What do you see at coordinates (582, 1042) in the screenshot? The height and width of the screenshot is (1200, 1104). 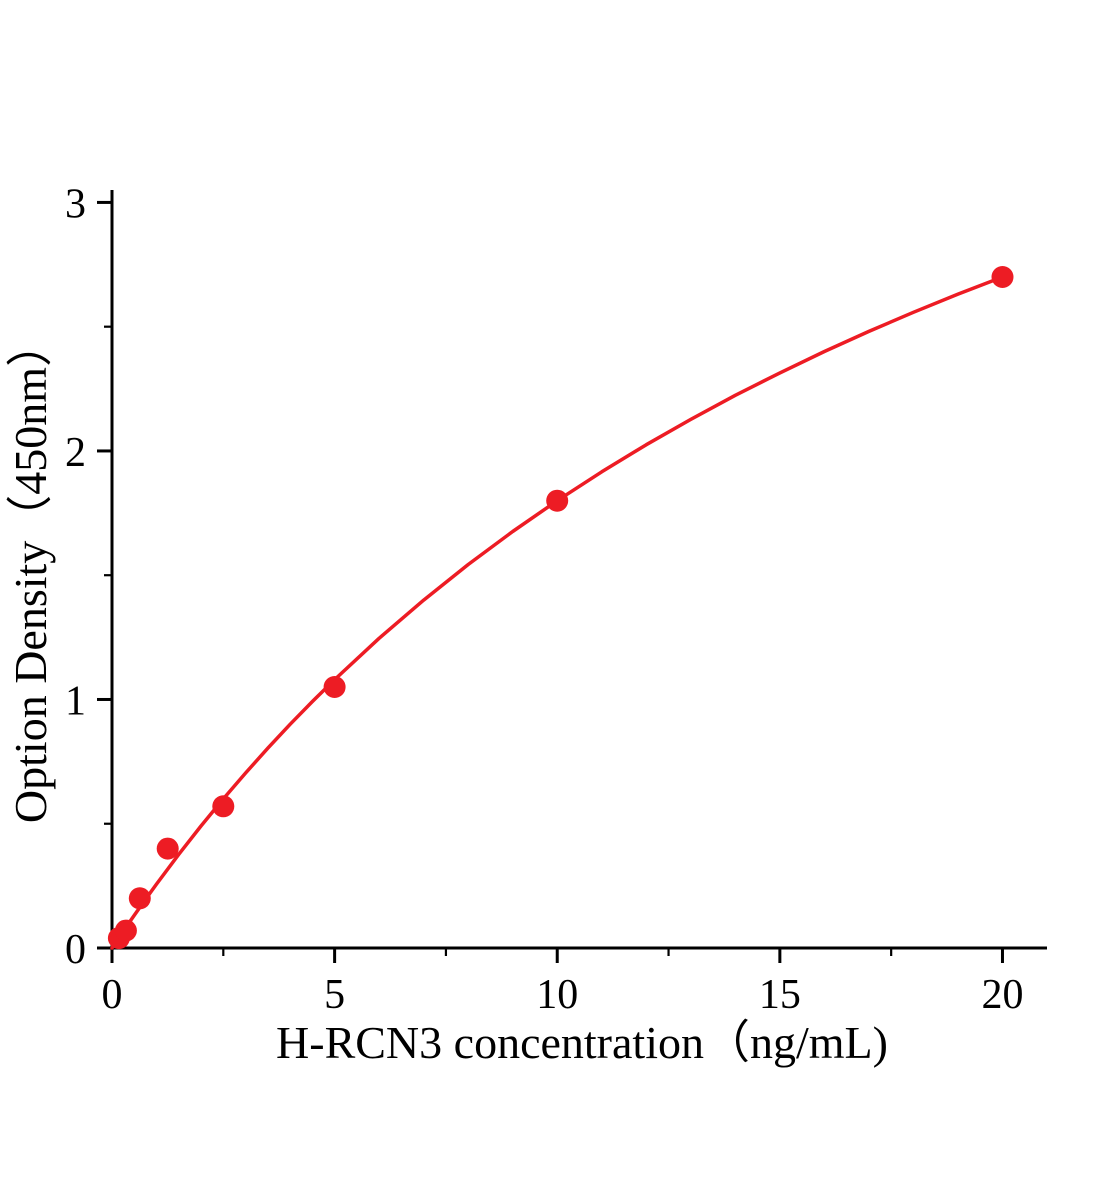 I see `x-axis-title: H-RCN3 concentration（ng/mL)` at bounding box center [582, 1042].